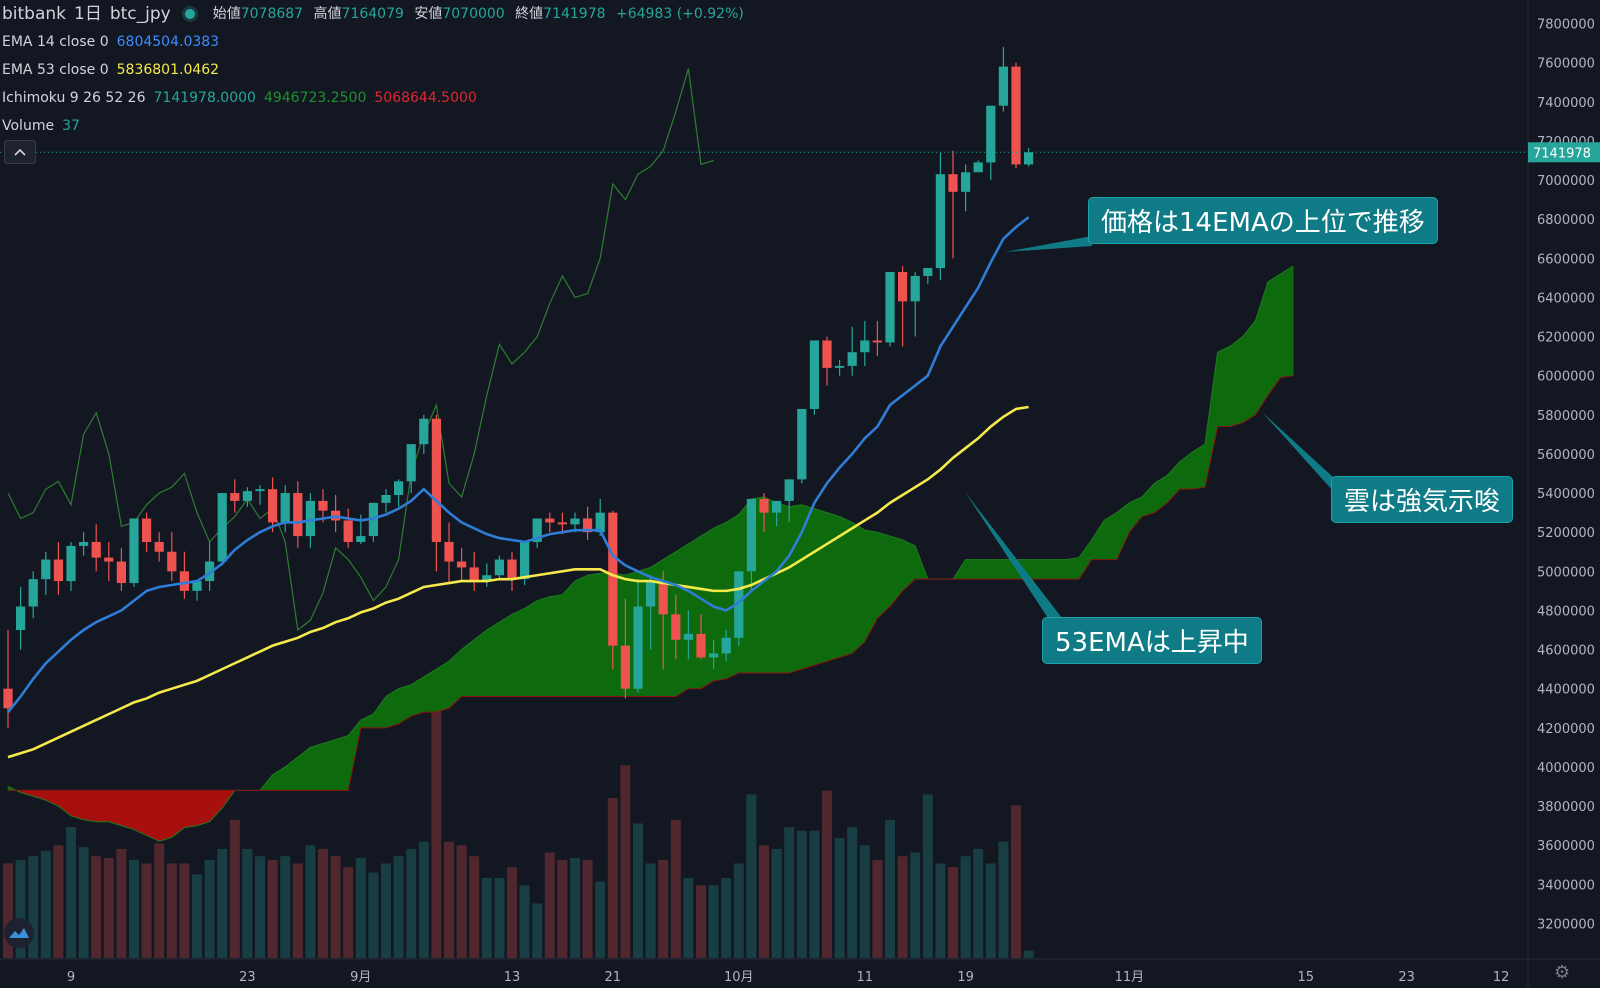 The image size is (1600, 988). Describe the element at coordinates (28, 126) in the screenshot. I see `indicator-label: Volume` at that location.